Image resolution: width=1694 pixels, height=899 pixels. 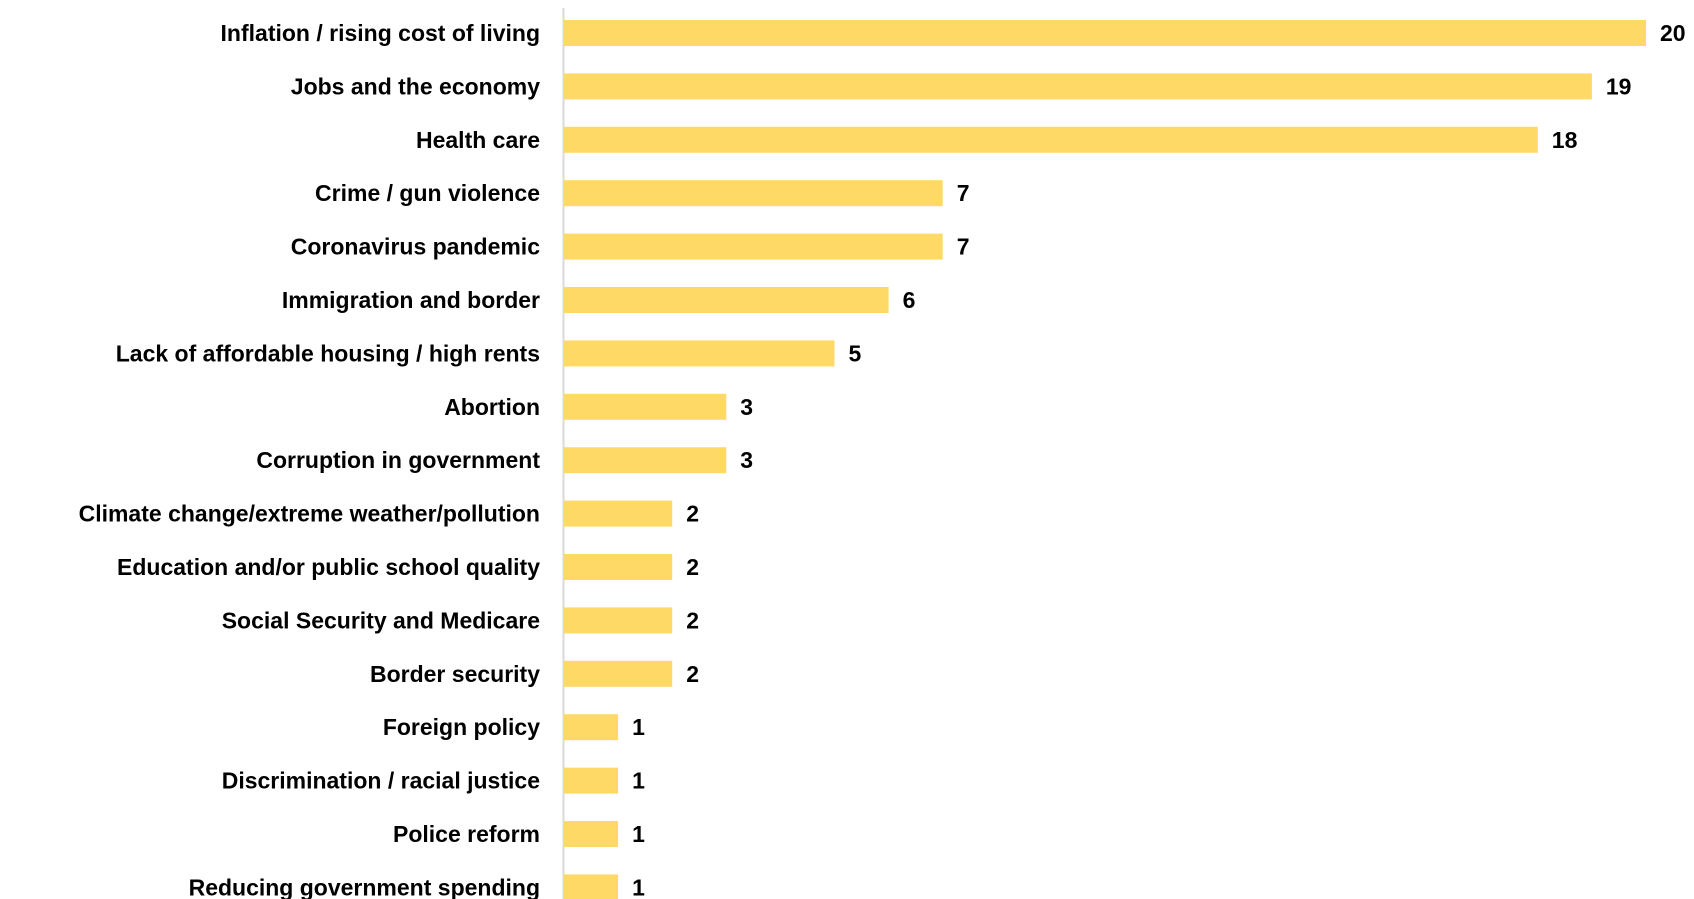 I want to click on category-label: Abortion, so click(x=492, y=407).